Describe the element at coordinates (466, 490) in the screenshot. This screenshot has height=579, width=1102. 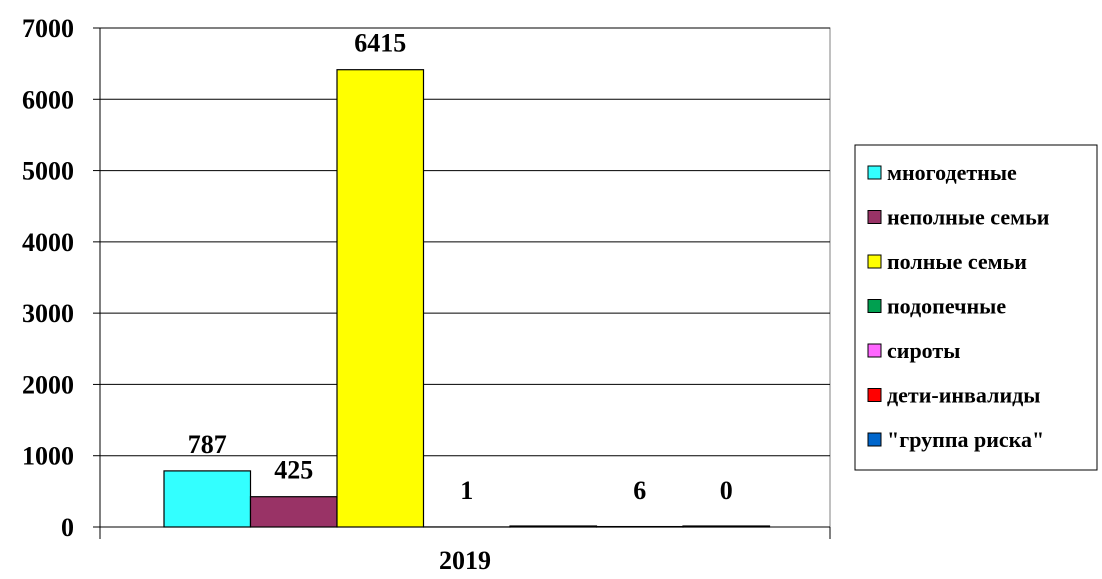
I see `data-label: 1` at that location.